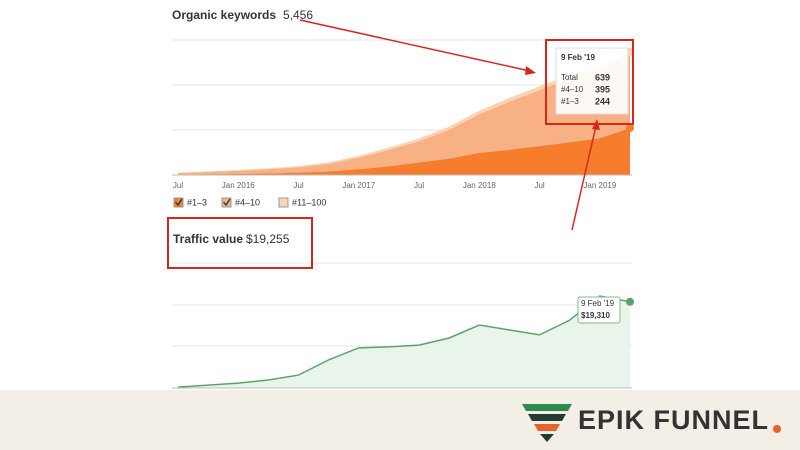 The image size is (800, 450). Describe the element at coordinates (400, 420) in the screenshot. I see `banner` at that location.